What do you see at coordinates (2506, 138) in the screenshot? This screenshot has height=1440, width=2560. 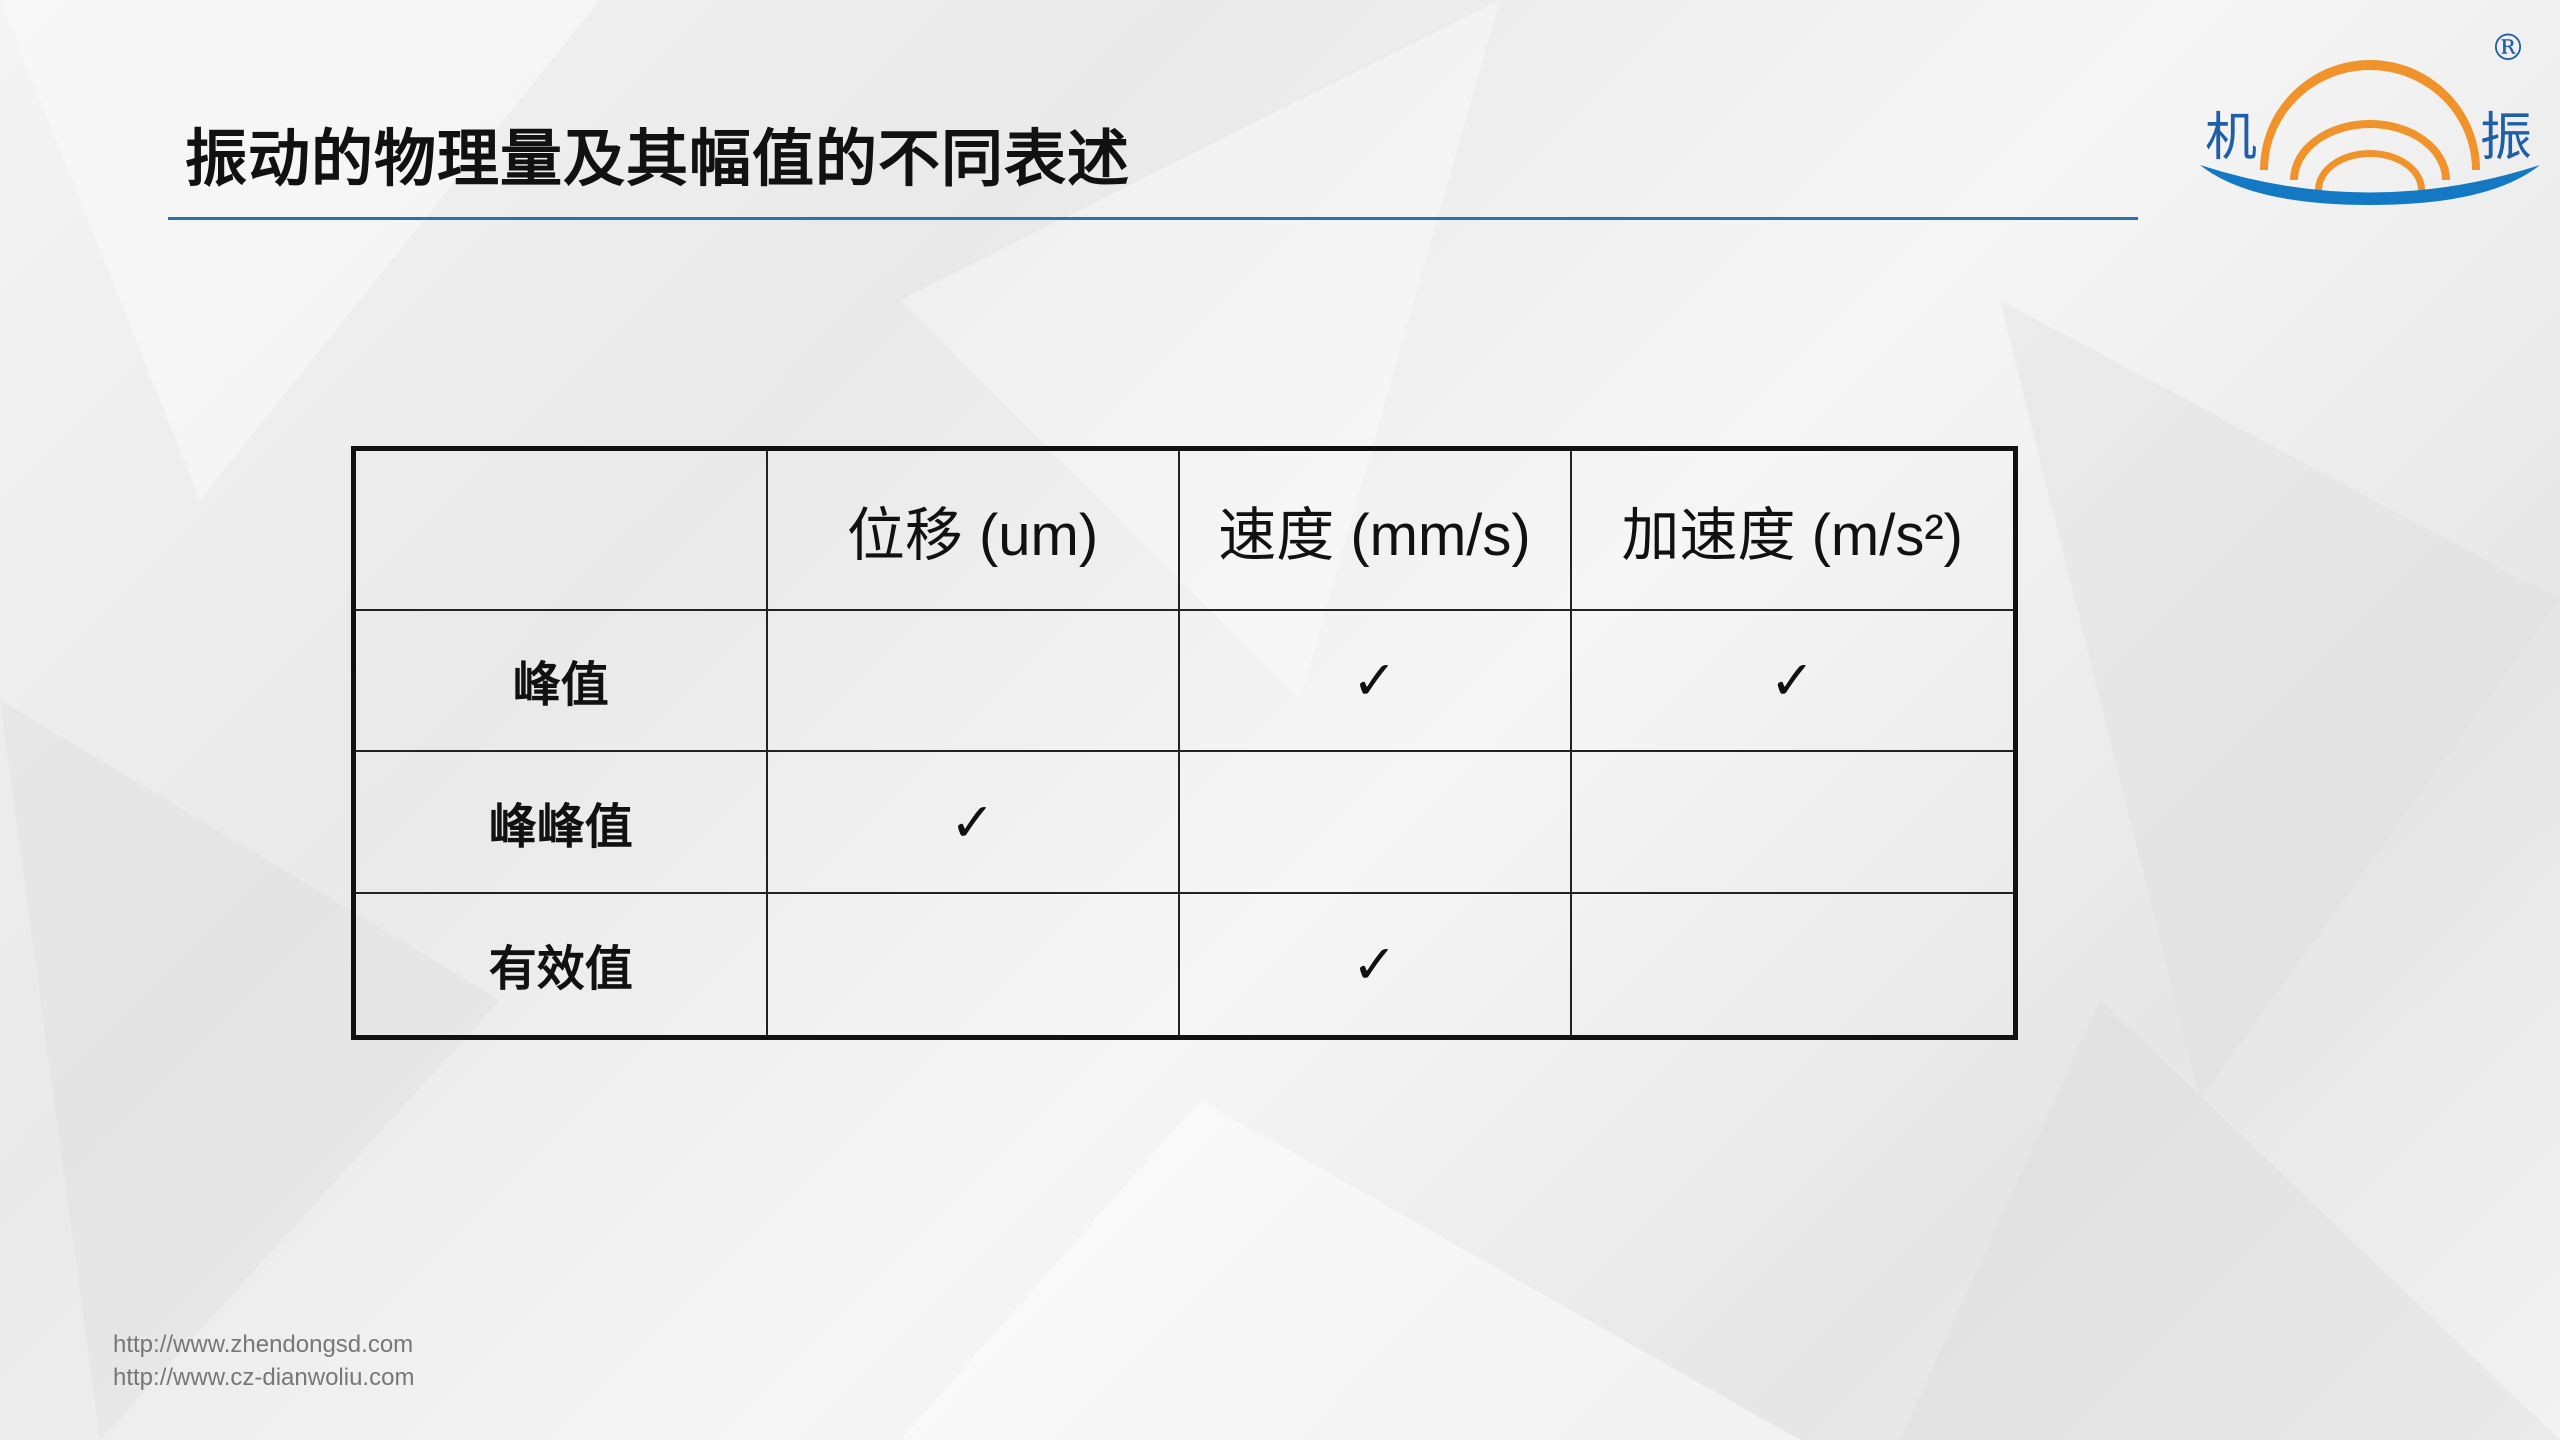 I see `logo-char-right: 振` at bounding box center [2506, 138].